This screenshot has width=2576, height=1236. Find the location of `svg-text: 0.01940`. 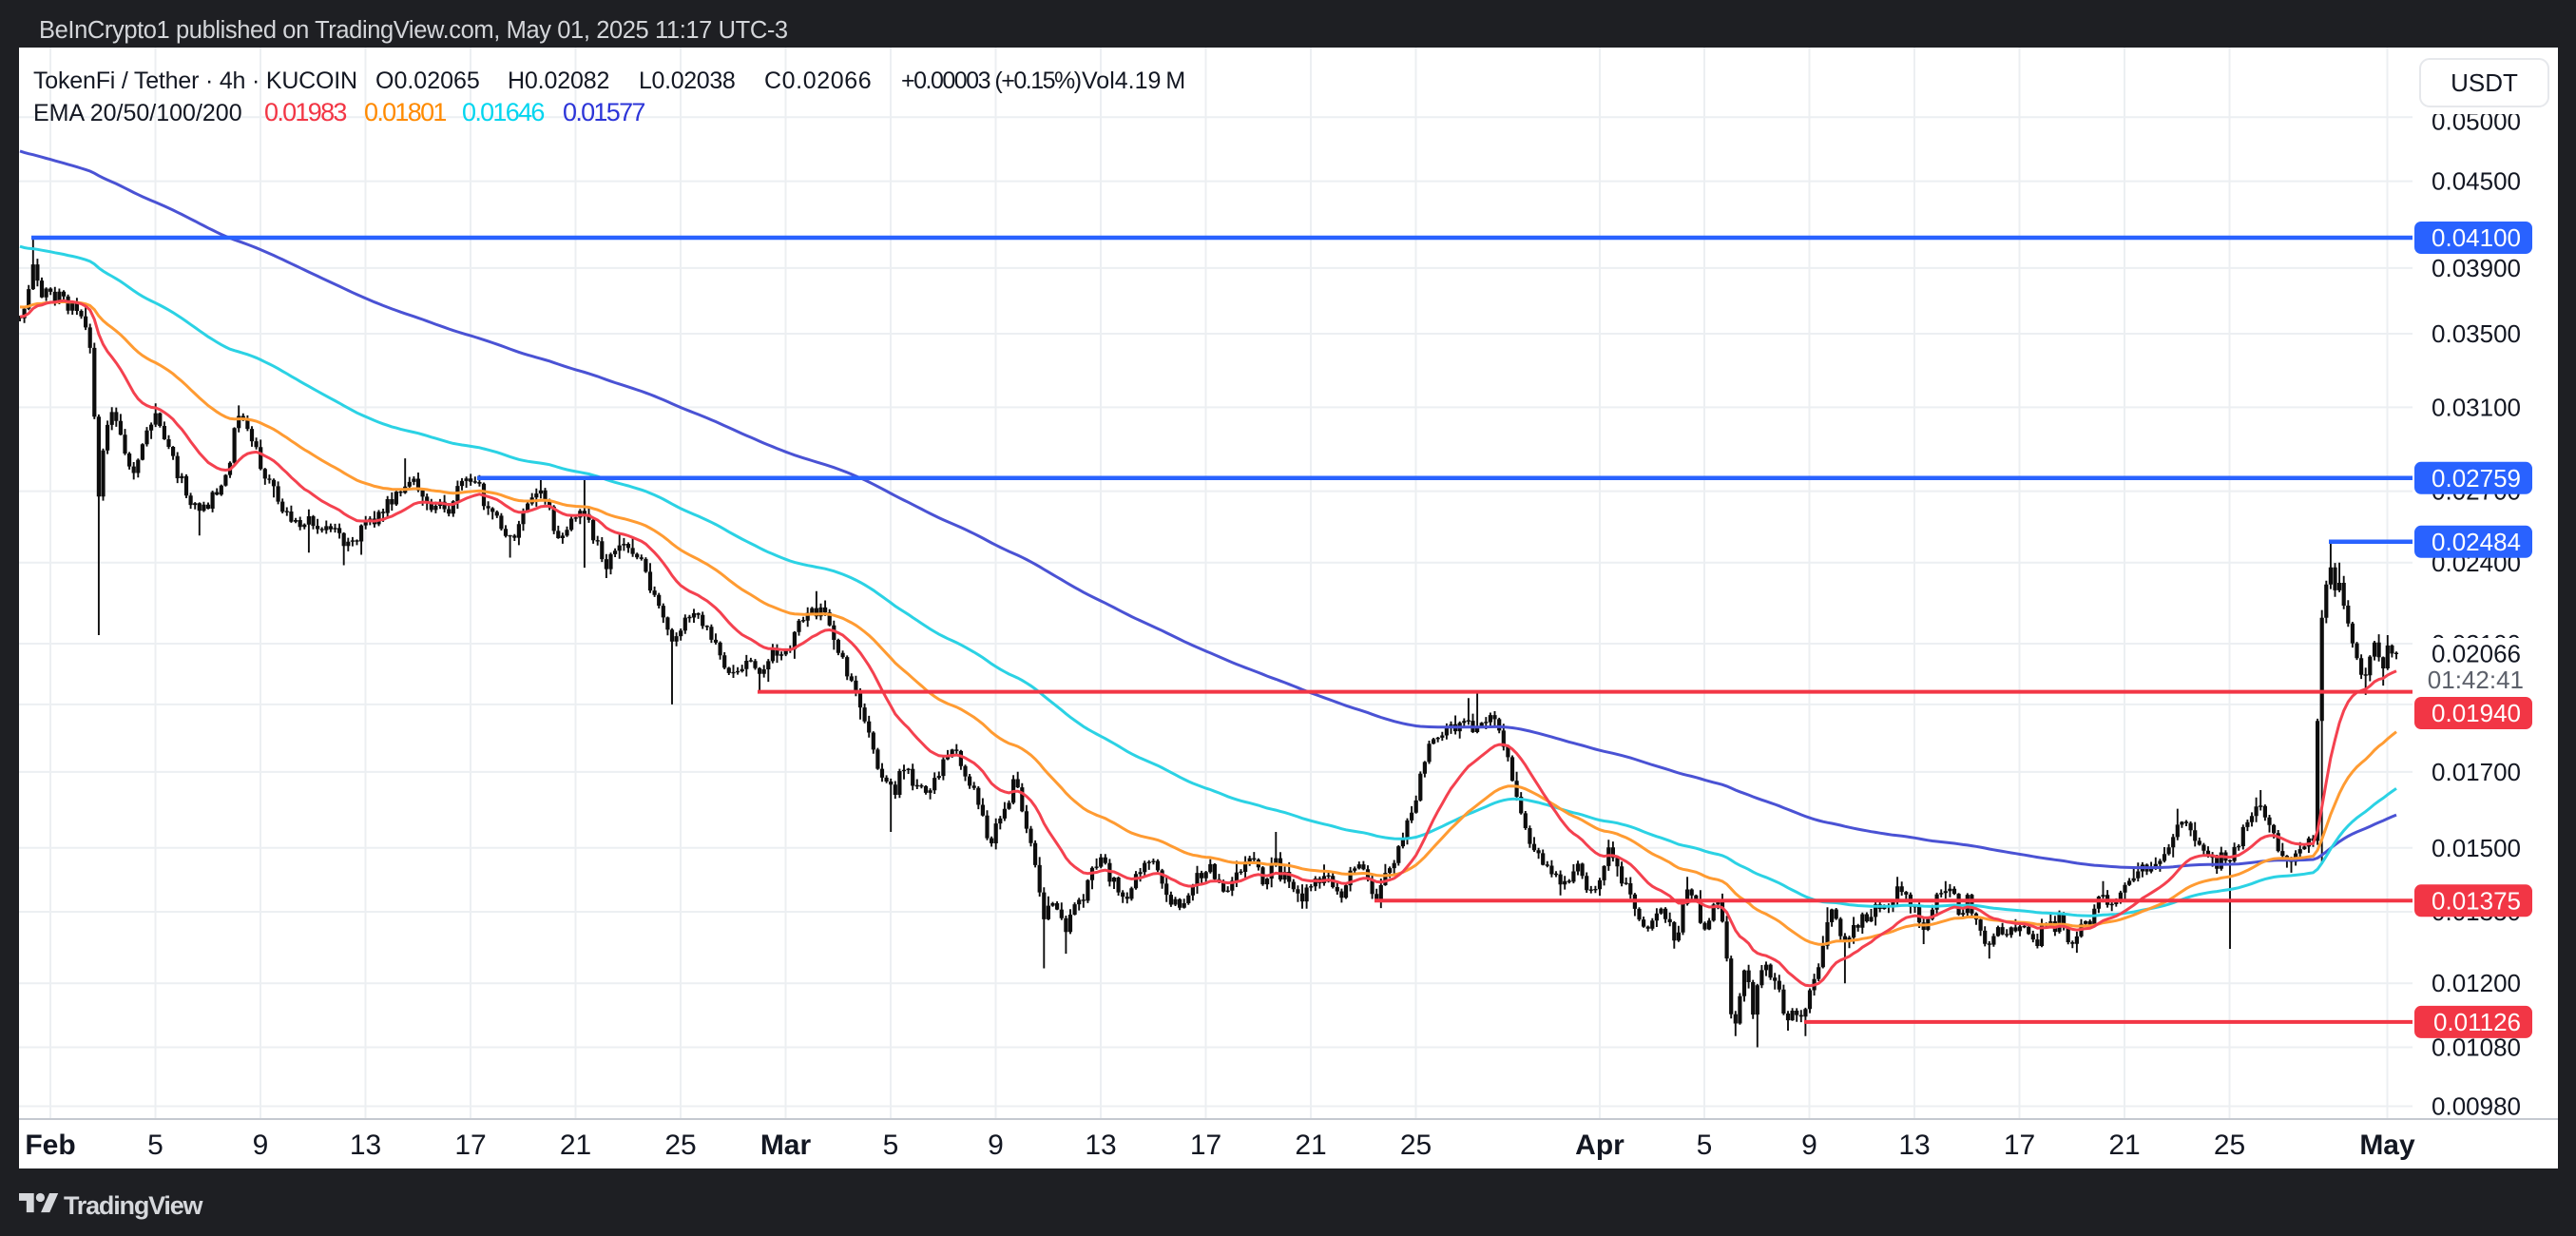

svg-text: 0.01940 is located at coordinates (2476, 713).